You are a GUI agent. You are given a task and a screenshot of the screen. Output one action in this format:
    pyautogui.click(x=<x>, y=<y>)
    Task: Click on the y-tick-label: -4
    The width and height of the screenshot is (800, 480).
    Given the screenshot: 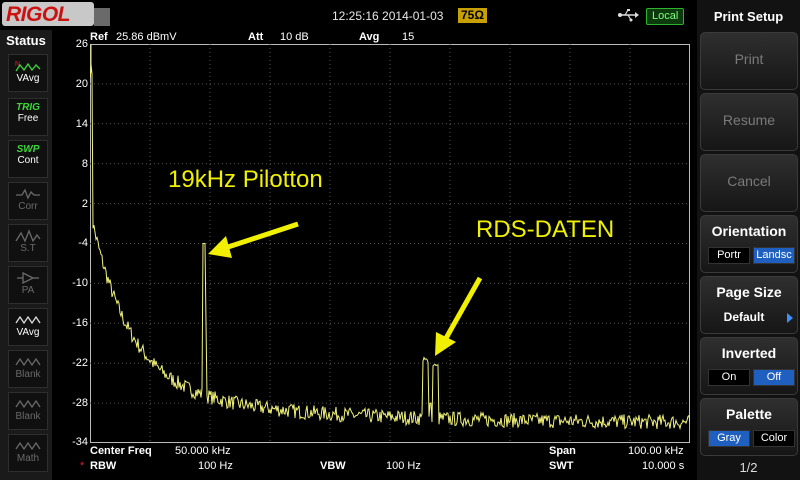 What is the action you would take?
    pyautogui.click(x=83, y=243)
    